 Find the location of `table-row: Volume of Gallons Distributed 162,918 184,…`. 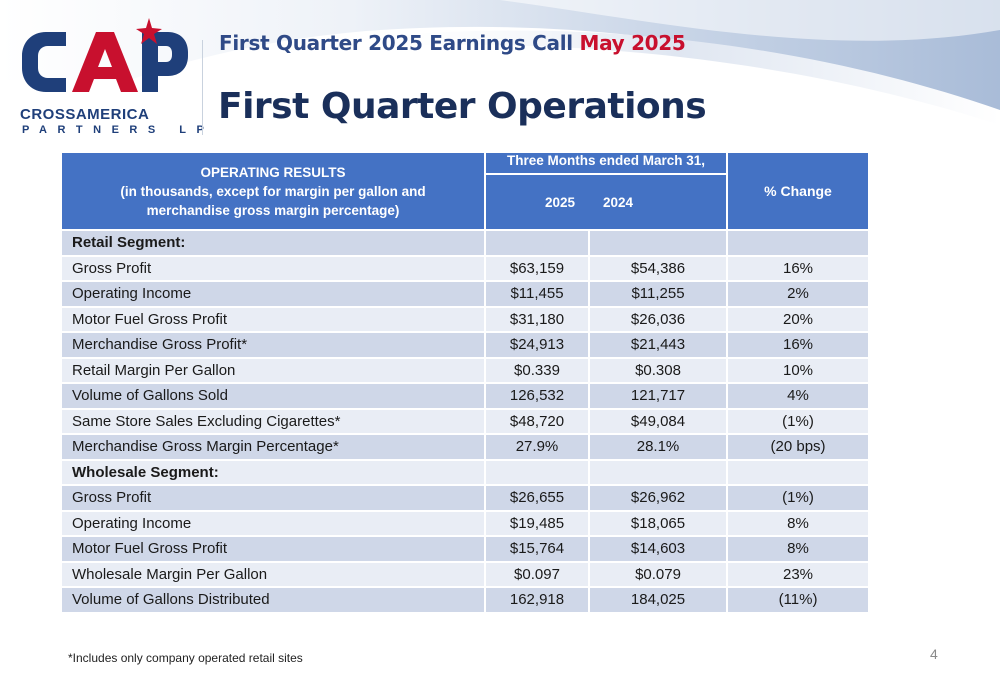

table-row: Volume of Gallons Distributed 162,918 184,… is located at coordinates (465, 600).